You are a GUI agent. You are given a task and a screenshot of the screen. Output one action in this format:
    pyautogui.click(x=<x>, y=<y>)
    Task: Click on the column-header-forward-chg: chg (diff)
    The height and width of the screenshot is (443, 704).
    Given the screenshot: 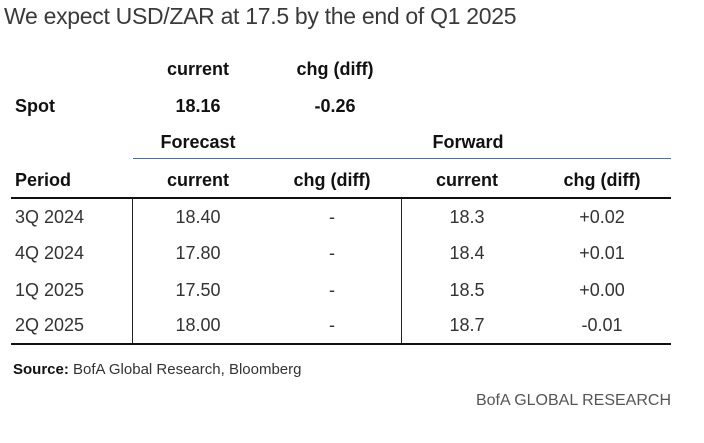 What is the action you would take?
    pyautogui.click(x=602, y=180)
    